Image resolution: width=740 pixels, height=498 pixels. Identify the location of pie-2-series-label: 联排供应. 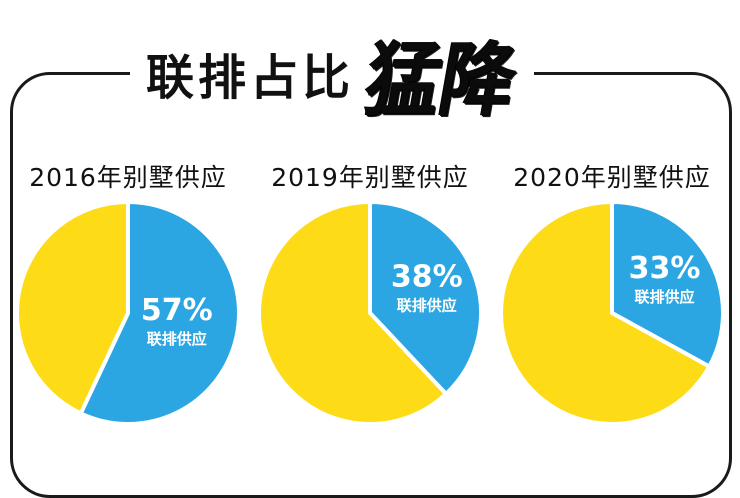
(665, 297).